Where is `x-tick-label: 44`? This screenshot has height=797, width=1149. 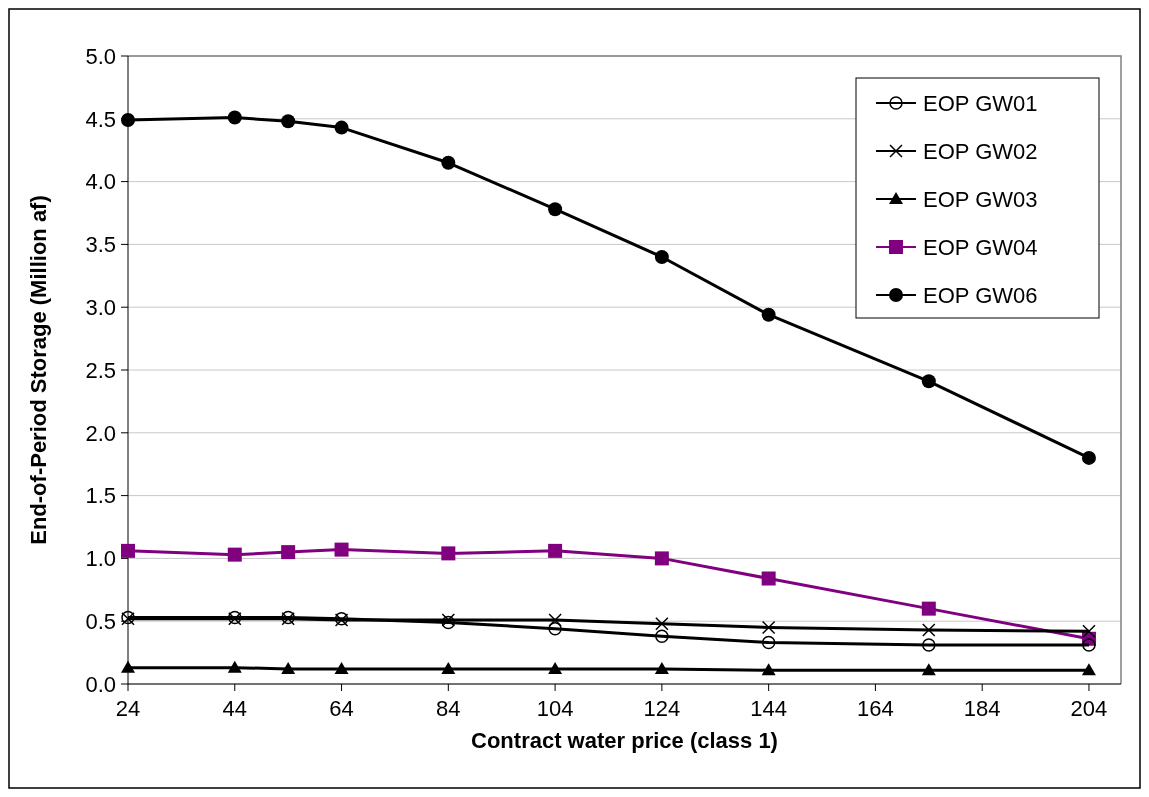 x-tick-label: 44 is located at coordinates (235, 708).